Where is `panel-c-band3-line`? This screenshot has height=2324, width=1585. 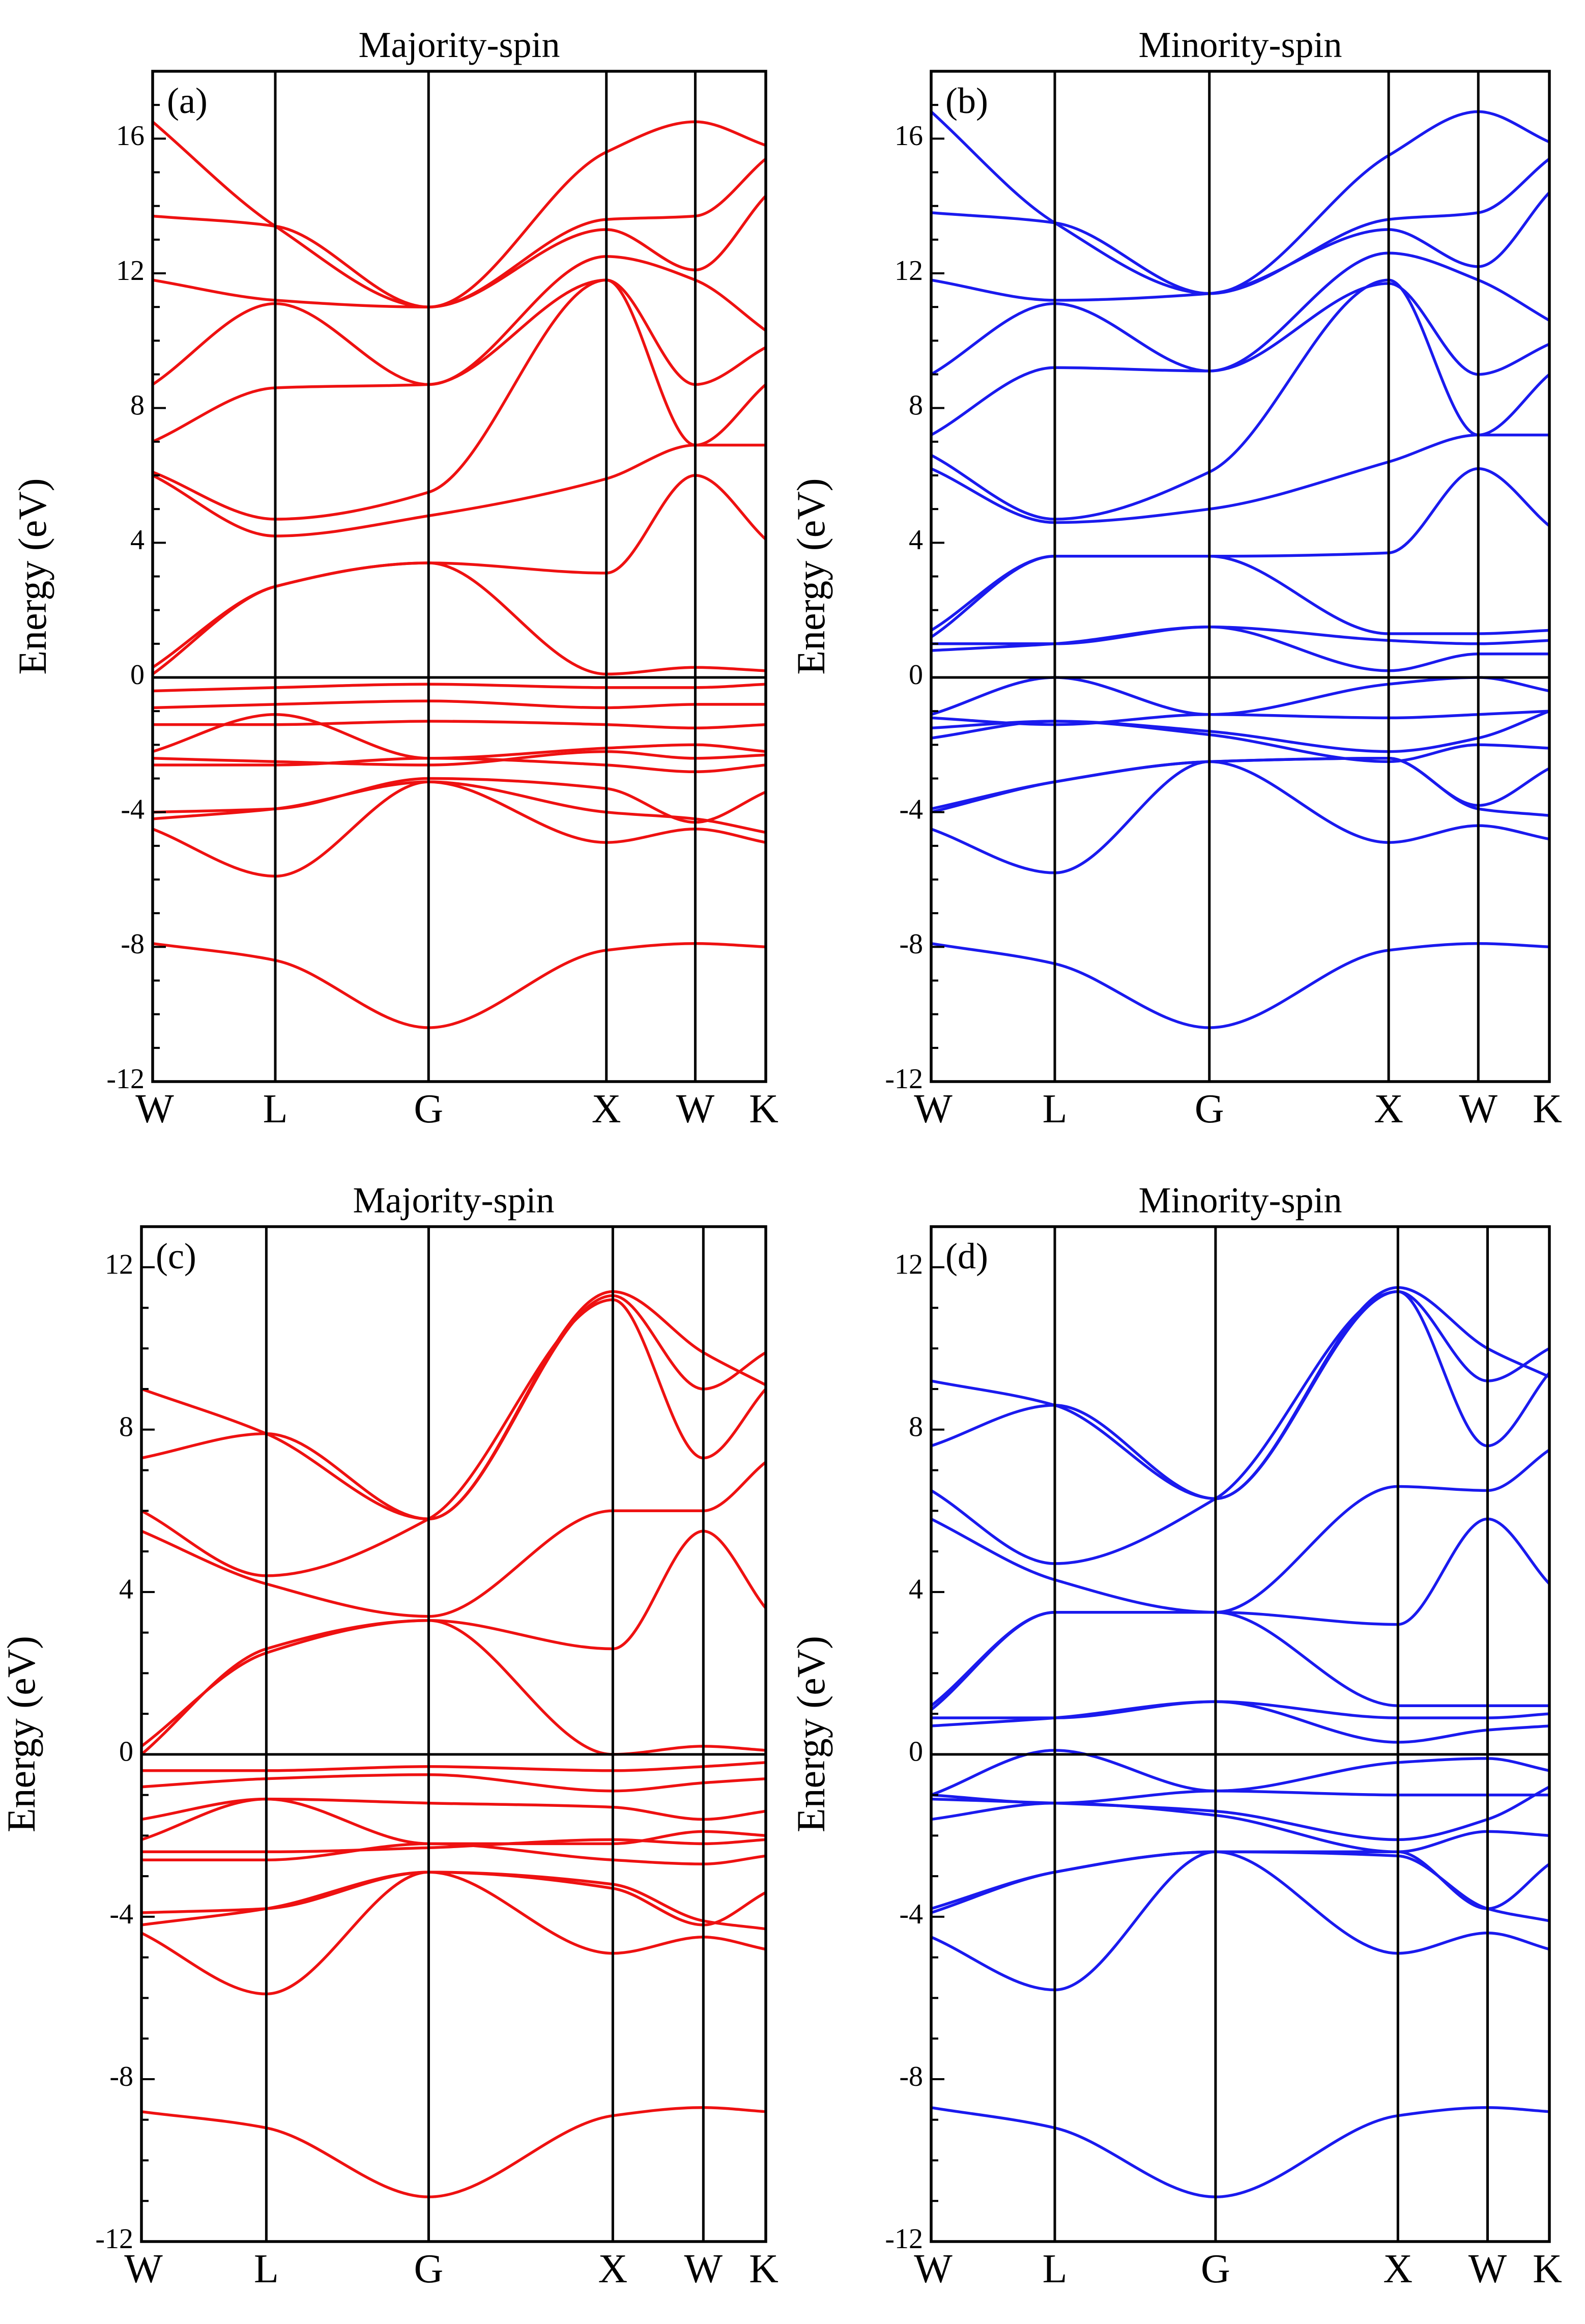 panel-c-band3-line is located at coordinates (453, 1900).